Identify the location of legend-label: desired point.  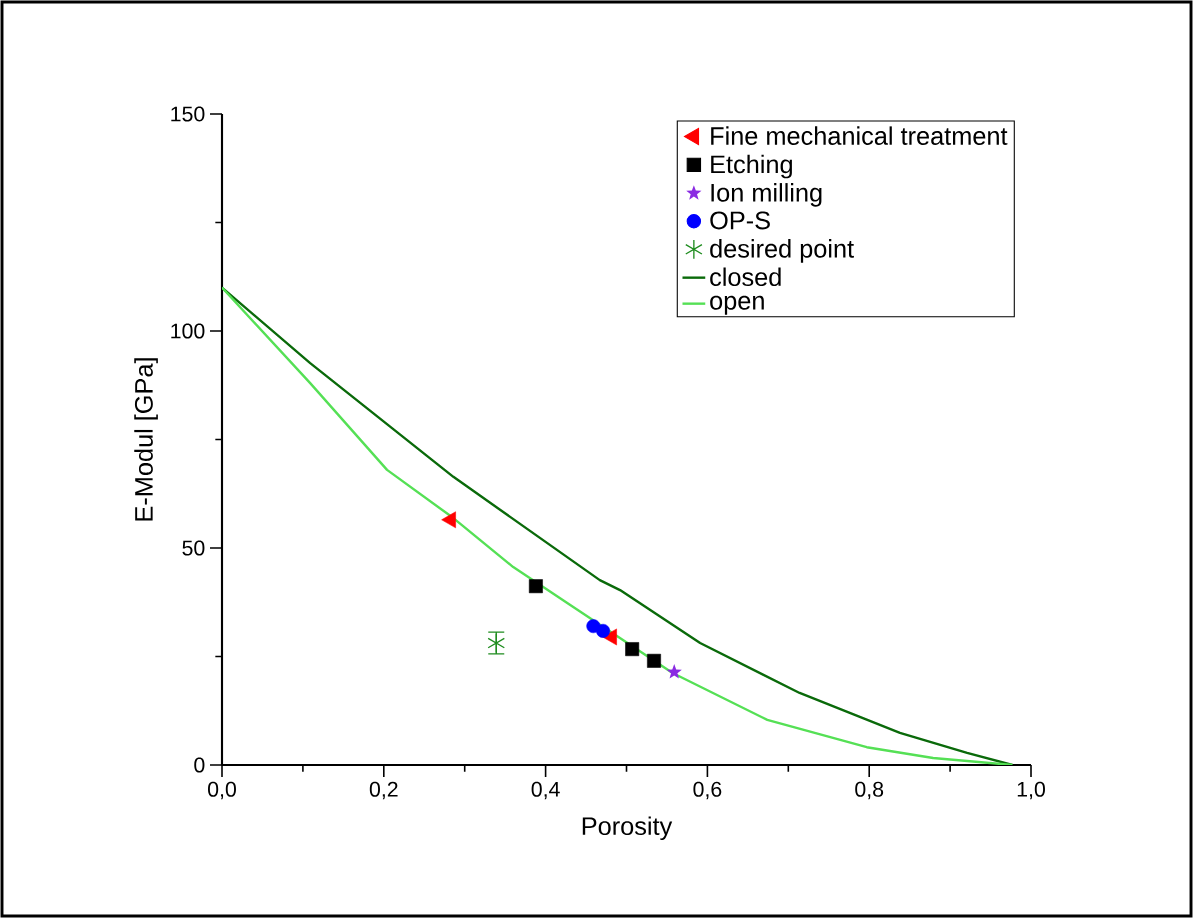
(782, 251).